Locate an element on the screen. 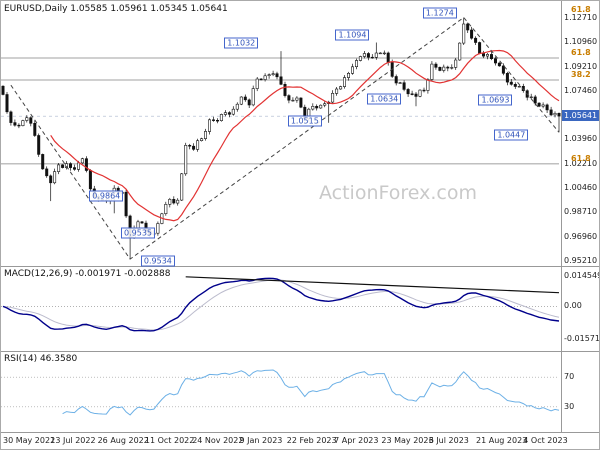  swing-price-label: 0.9864 is located at coordinates (106, 196).